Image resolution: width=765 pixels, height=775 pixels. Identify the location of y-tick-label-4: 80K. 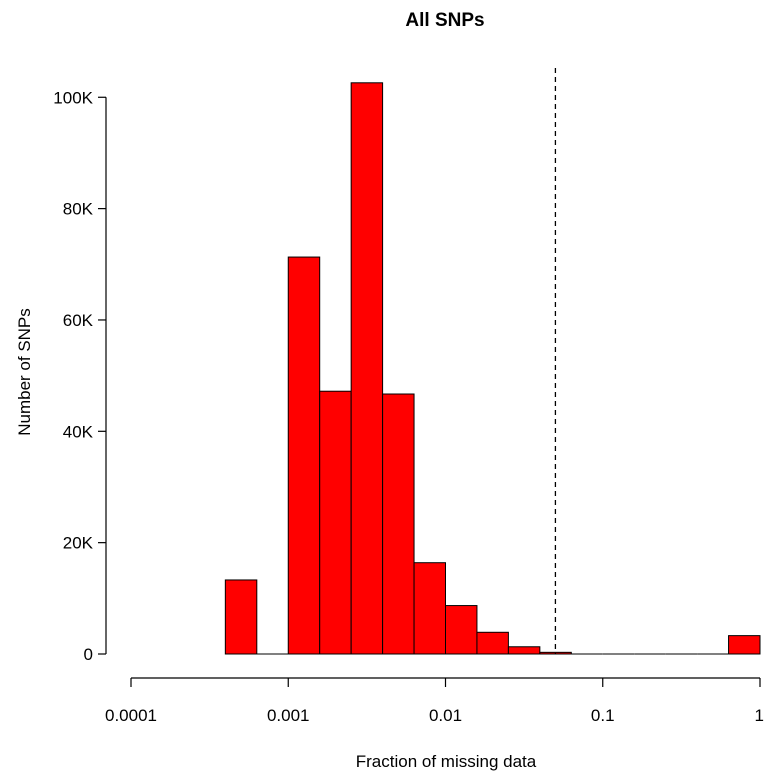
(78, 209).